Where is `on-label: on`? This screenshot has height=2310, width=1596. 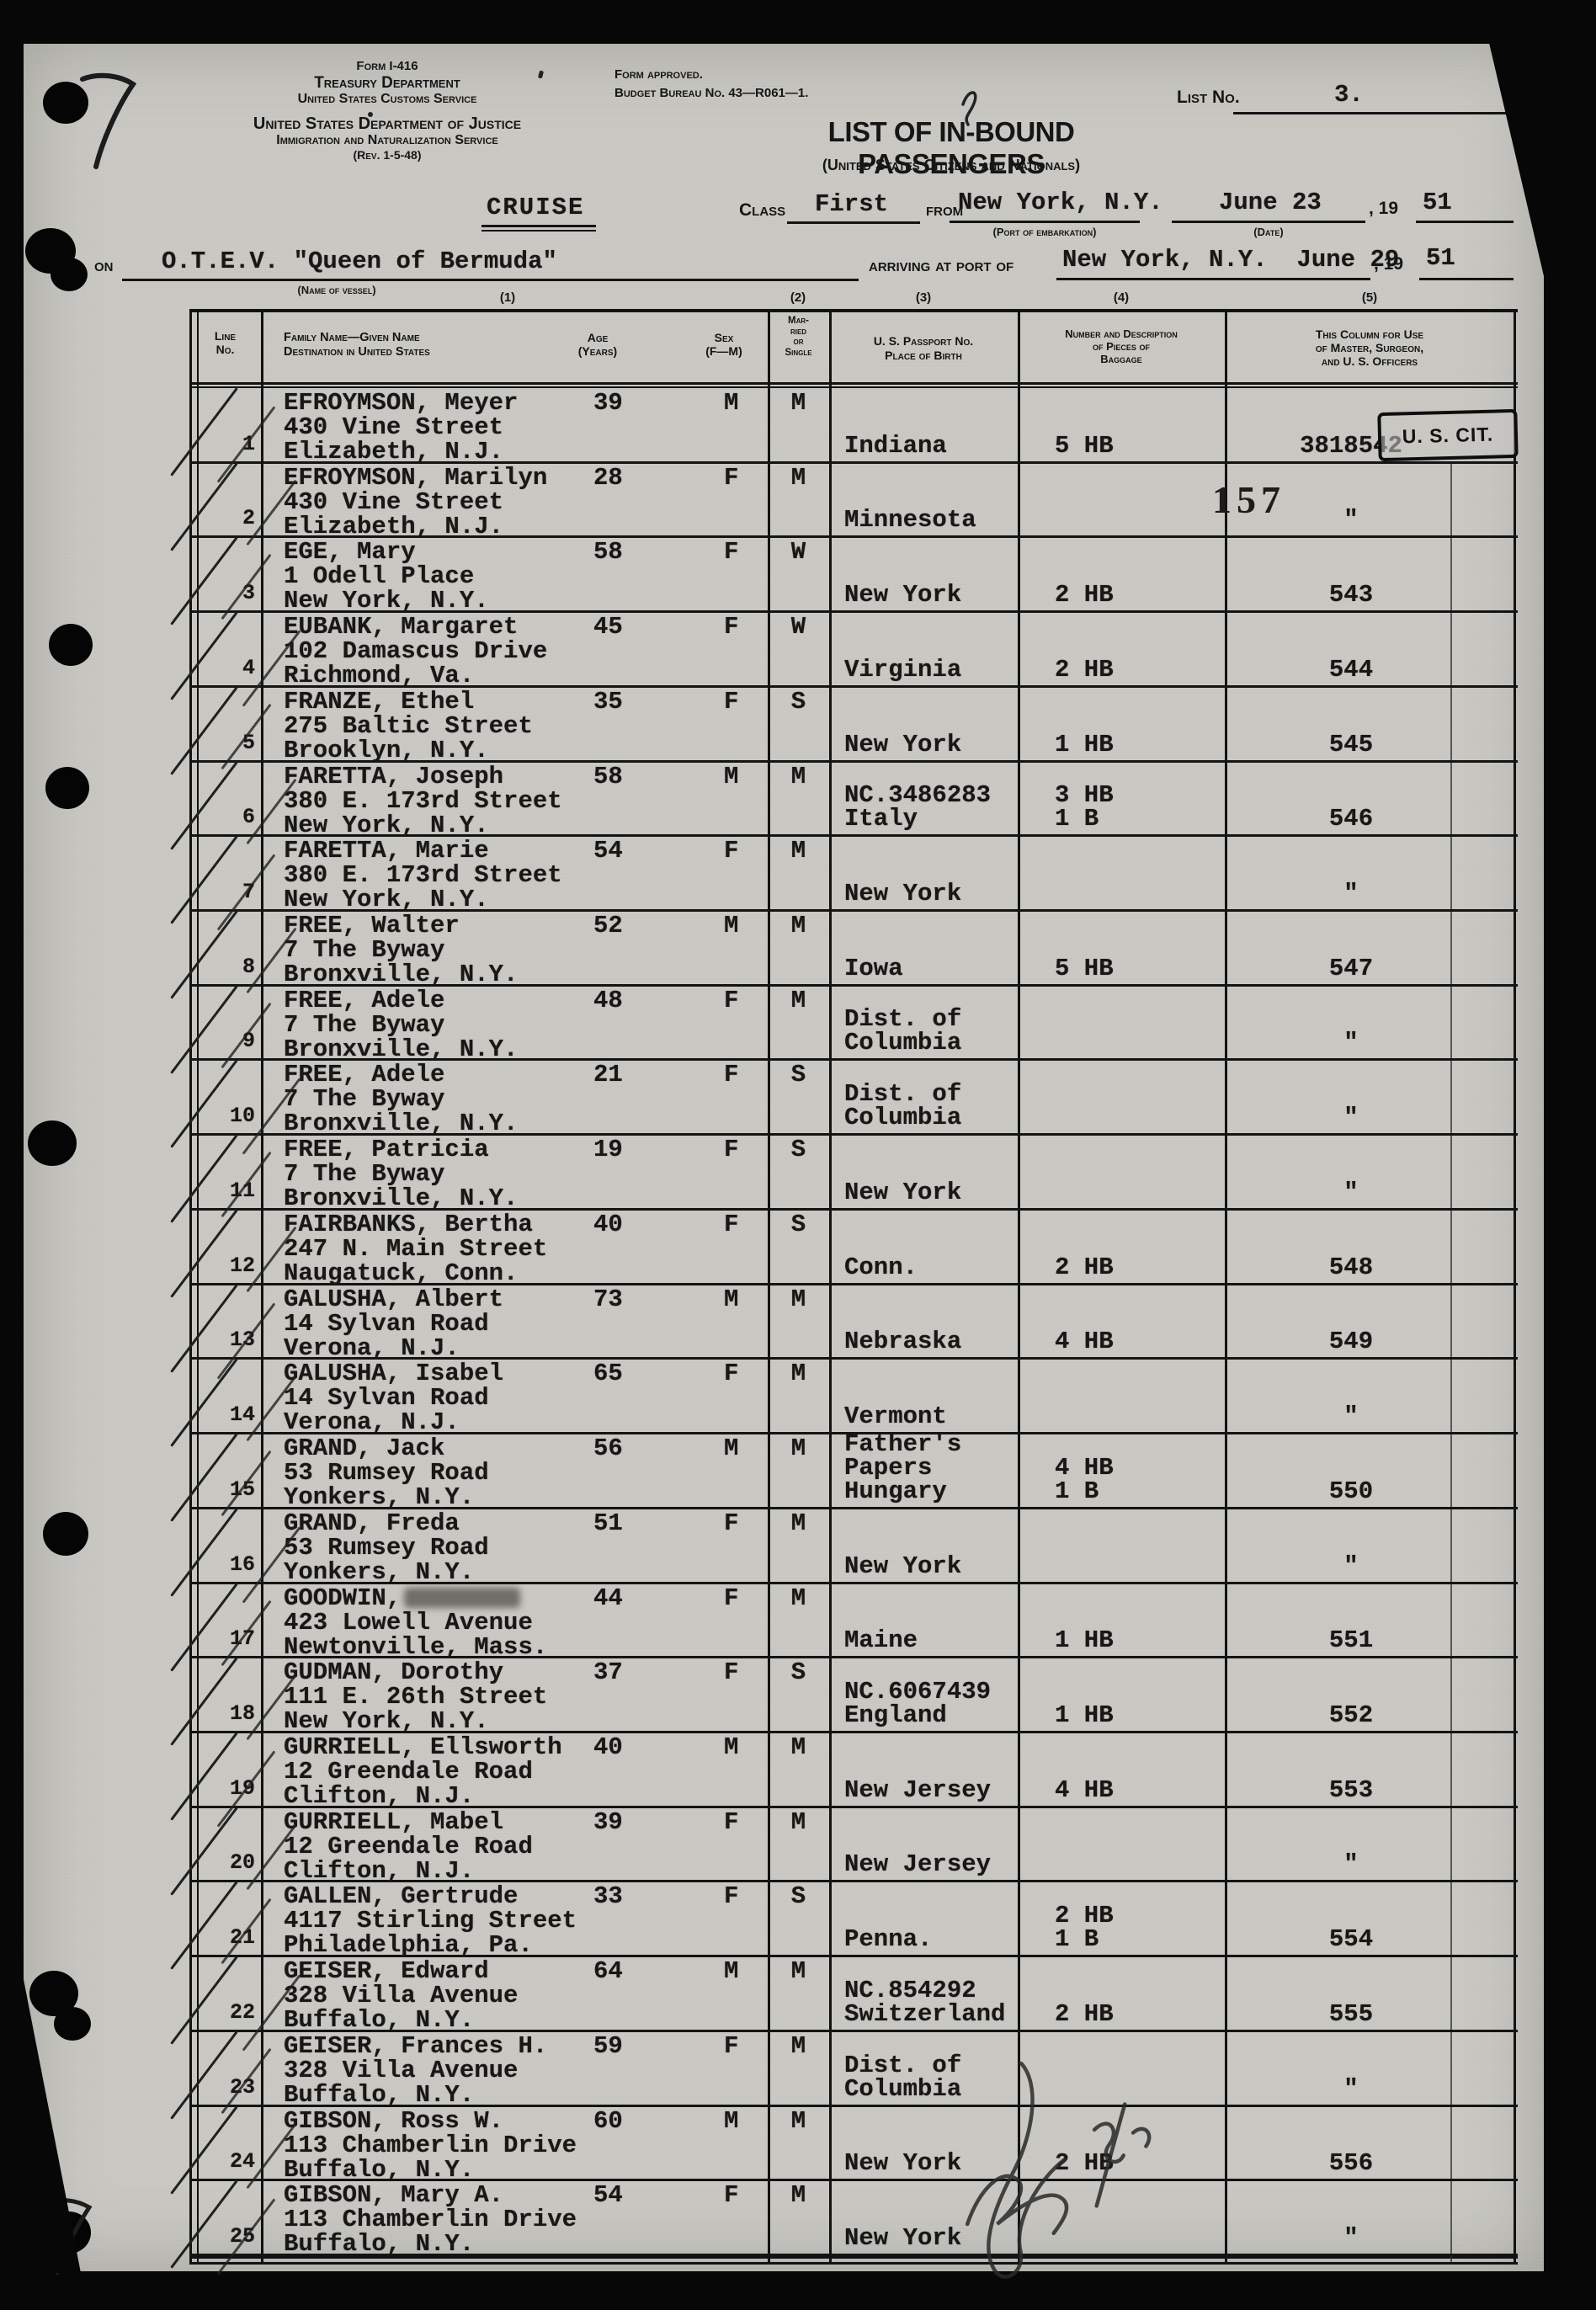 on-label: on is located at coordinates (104, 266).